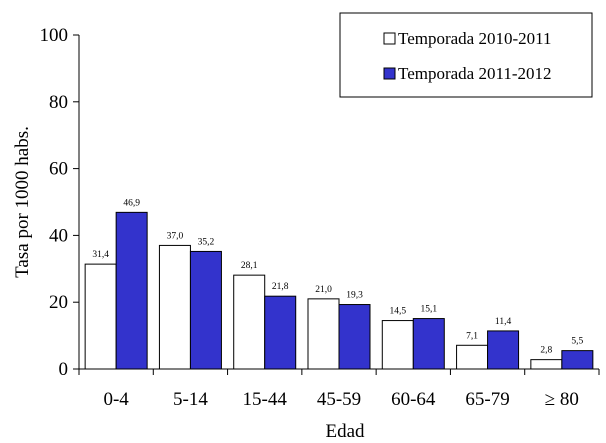  I want to click on x-axis-title: Edad, so click(345, 431).